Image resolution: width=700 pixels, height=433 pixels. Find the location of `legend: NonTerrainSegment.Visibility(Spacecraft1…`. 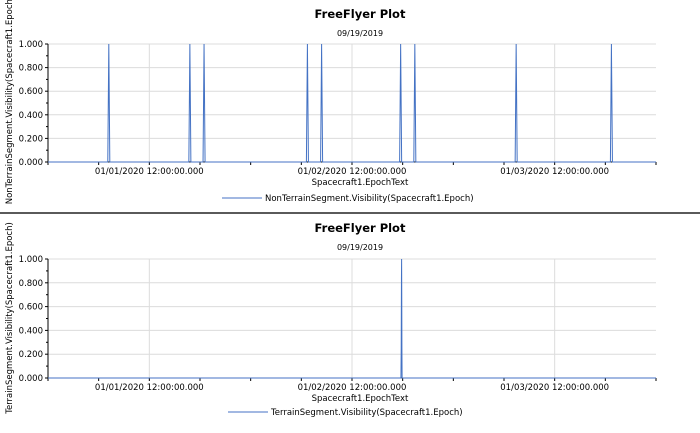

legend: NonTerrainSegment.Visibility(Spacecraft1… is located at coordinates (348, 199).